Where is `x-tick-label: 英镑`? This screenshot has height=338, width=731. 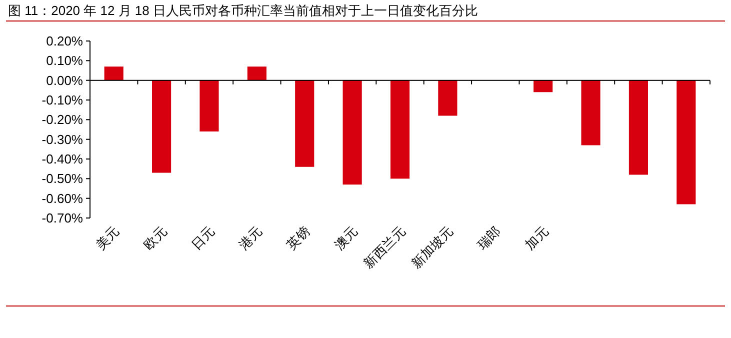 x-tick-label: 英镑 is located at coordinates (298, 238).